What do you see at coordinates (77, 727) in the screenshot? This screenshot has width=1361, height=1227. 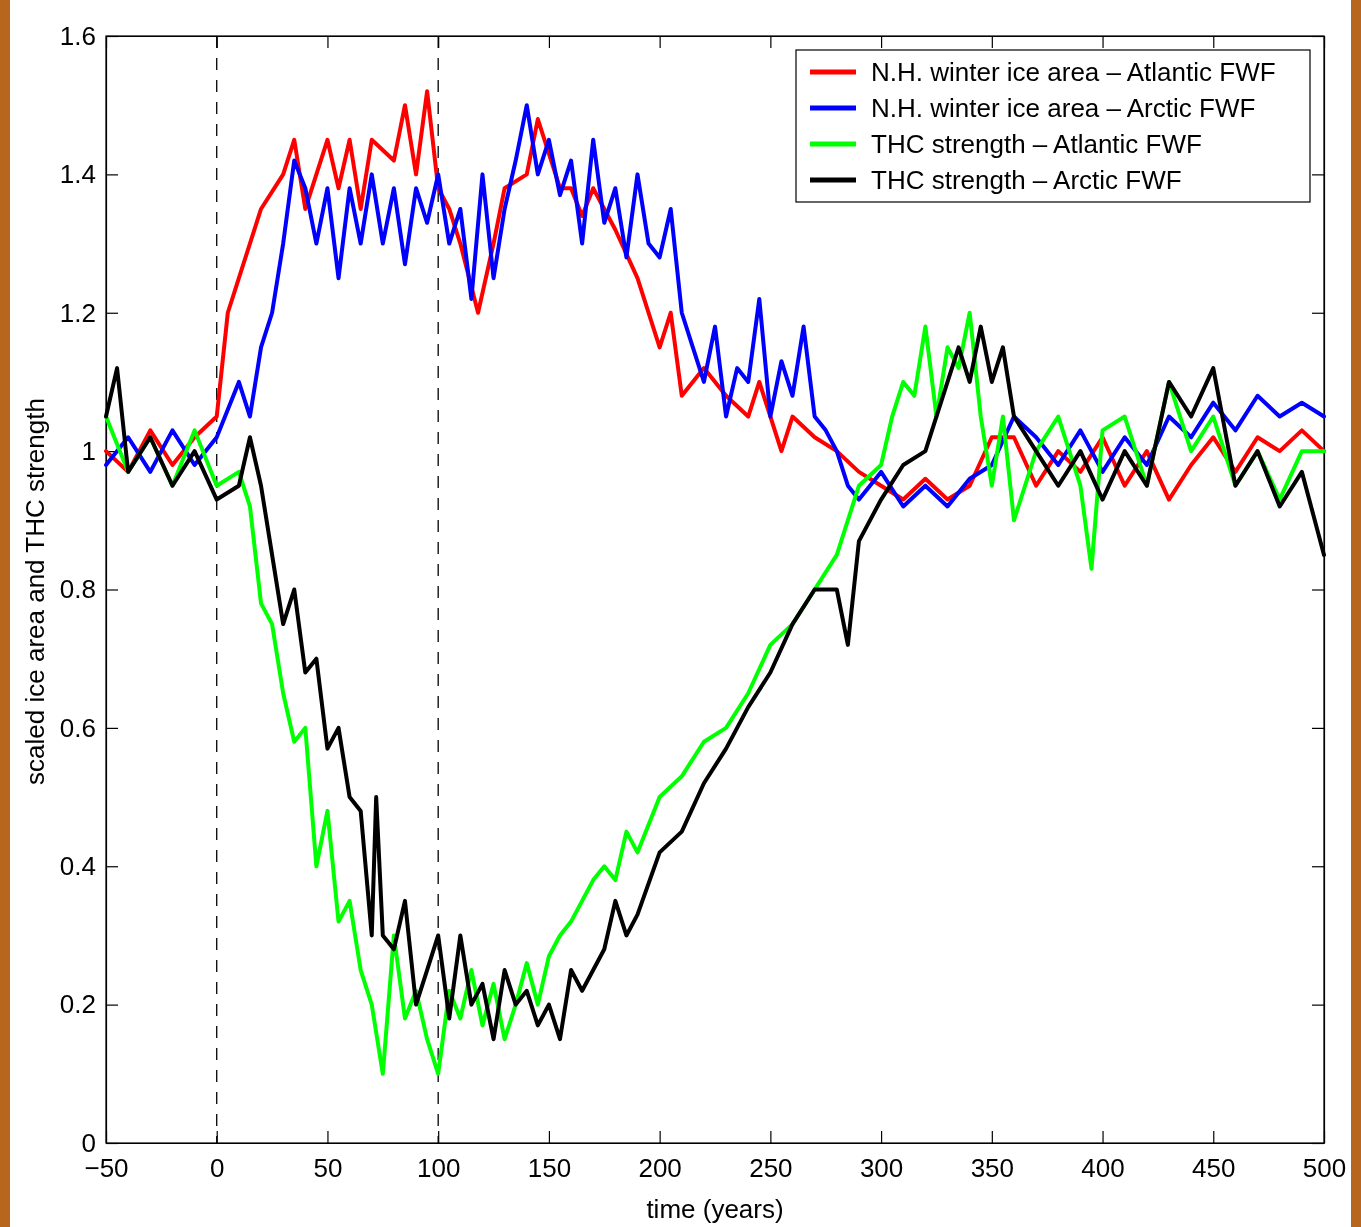 I see `y-tick-label: 0.6` at bounding box center [77, 727].